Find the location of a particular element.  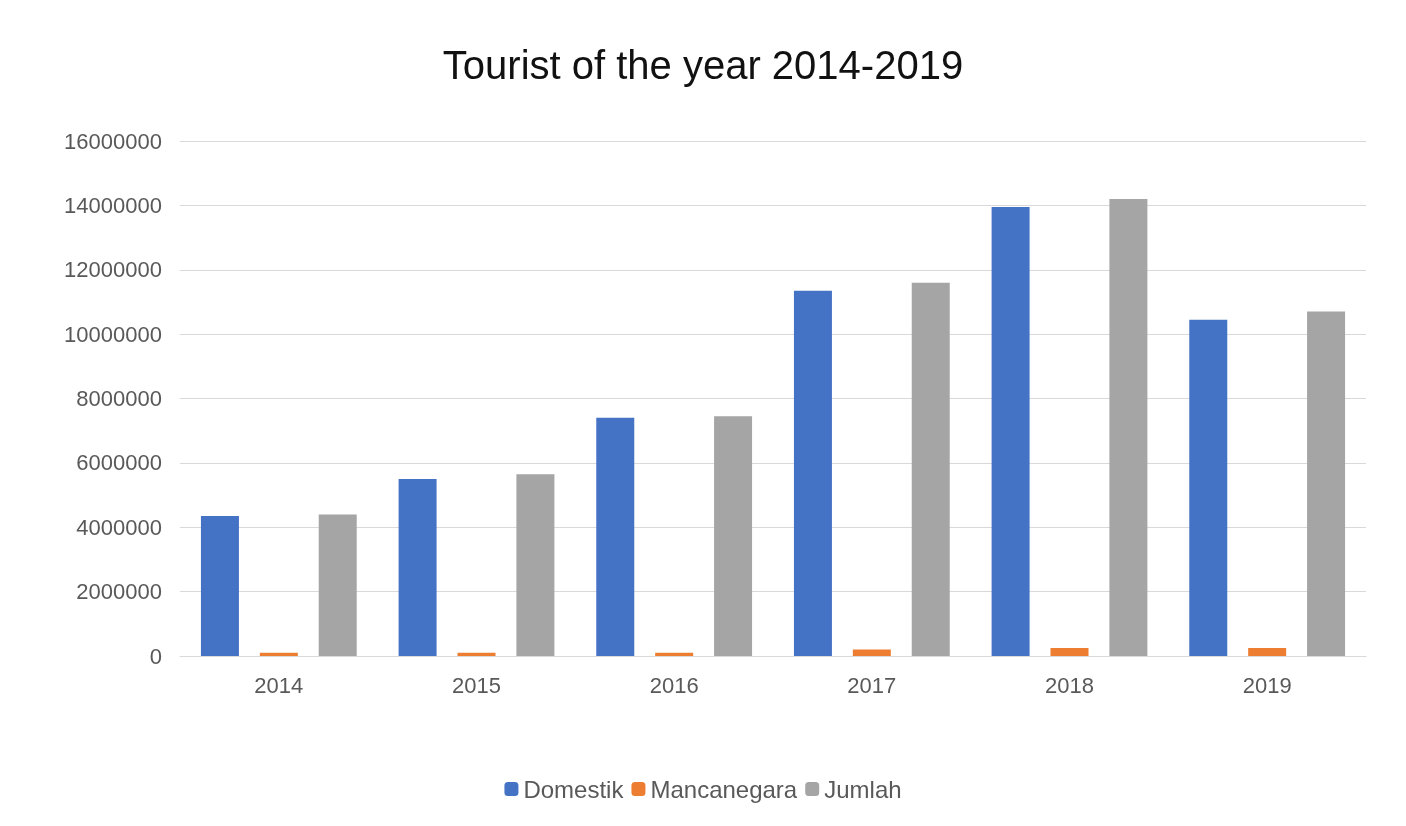

y-tick-label: 10000000 is located at coordinates (113, 334).